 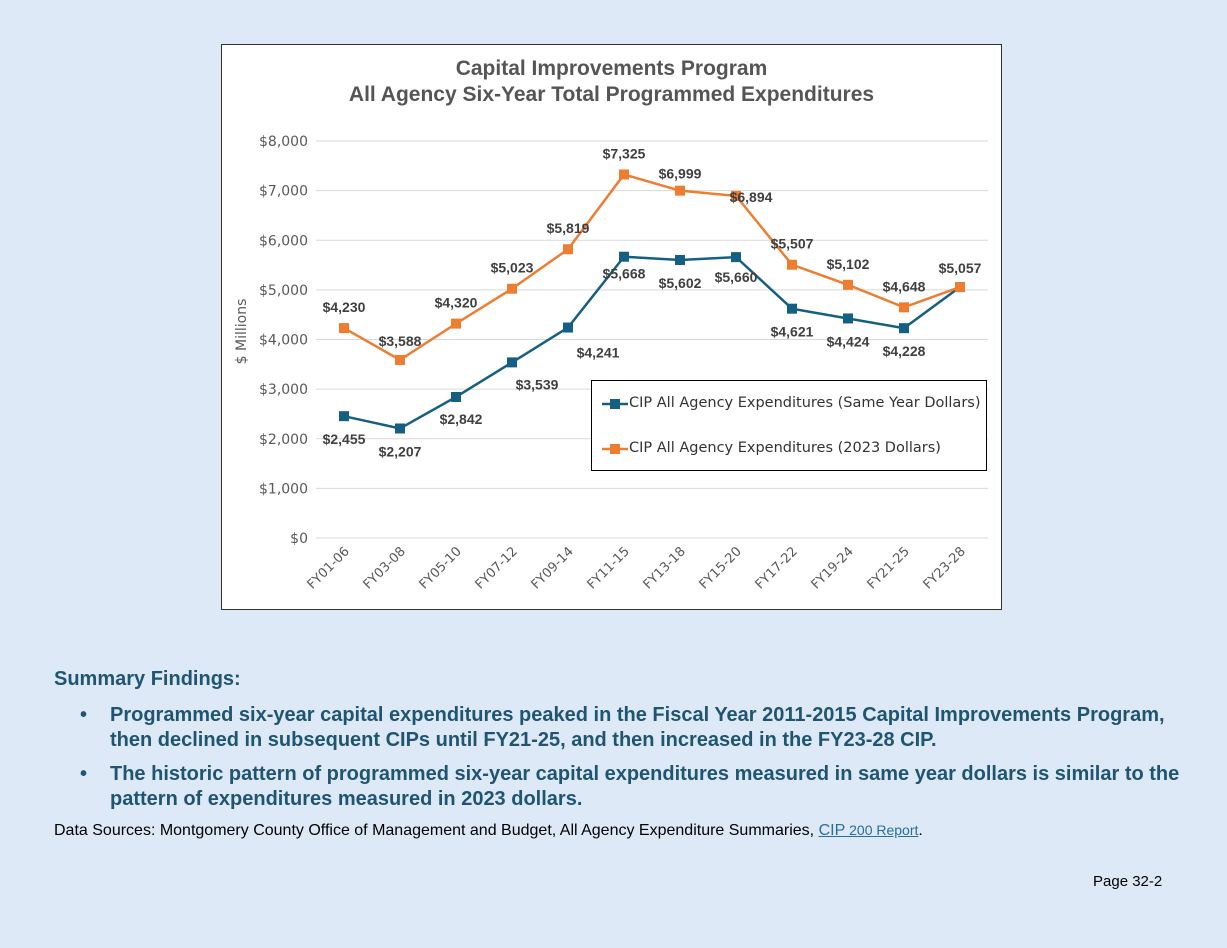 I want to click on data-label: $2,455, so click(x=344, y=439).